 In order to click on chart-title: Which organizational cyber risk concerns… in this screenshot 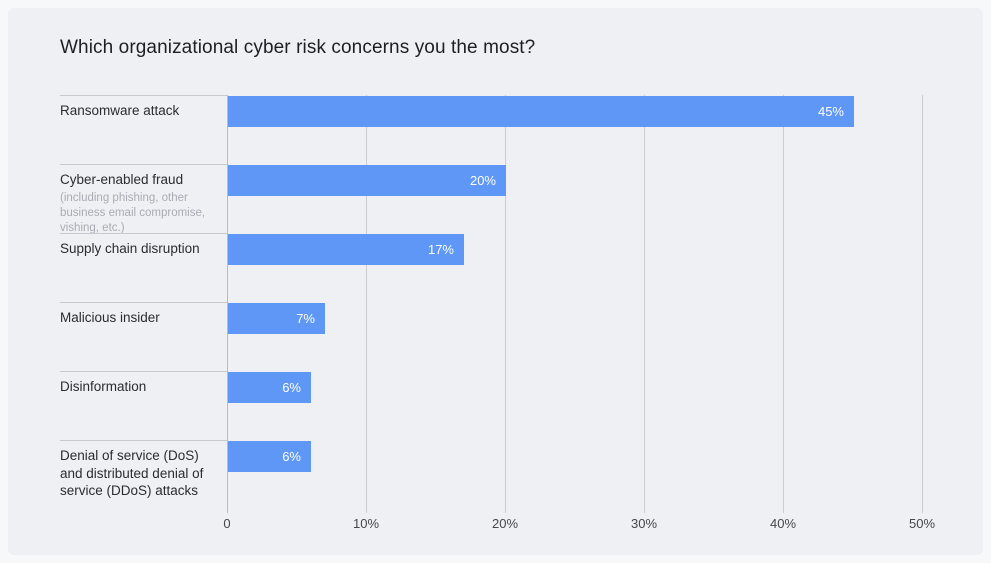, I will do `click(298, 47)`.